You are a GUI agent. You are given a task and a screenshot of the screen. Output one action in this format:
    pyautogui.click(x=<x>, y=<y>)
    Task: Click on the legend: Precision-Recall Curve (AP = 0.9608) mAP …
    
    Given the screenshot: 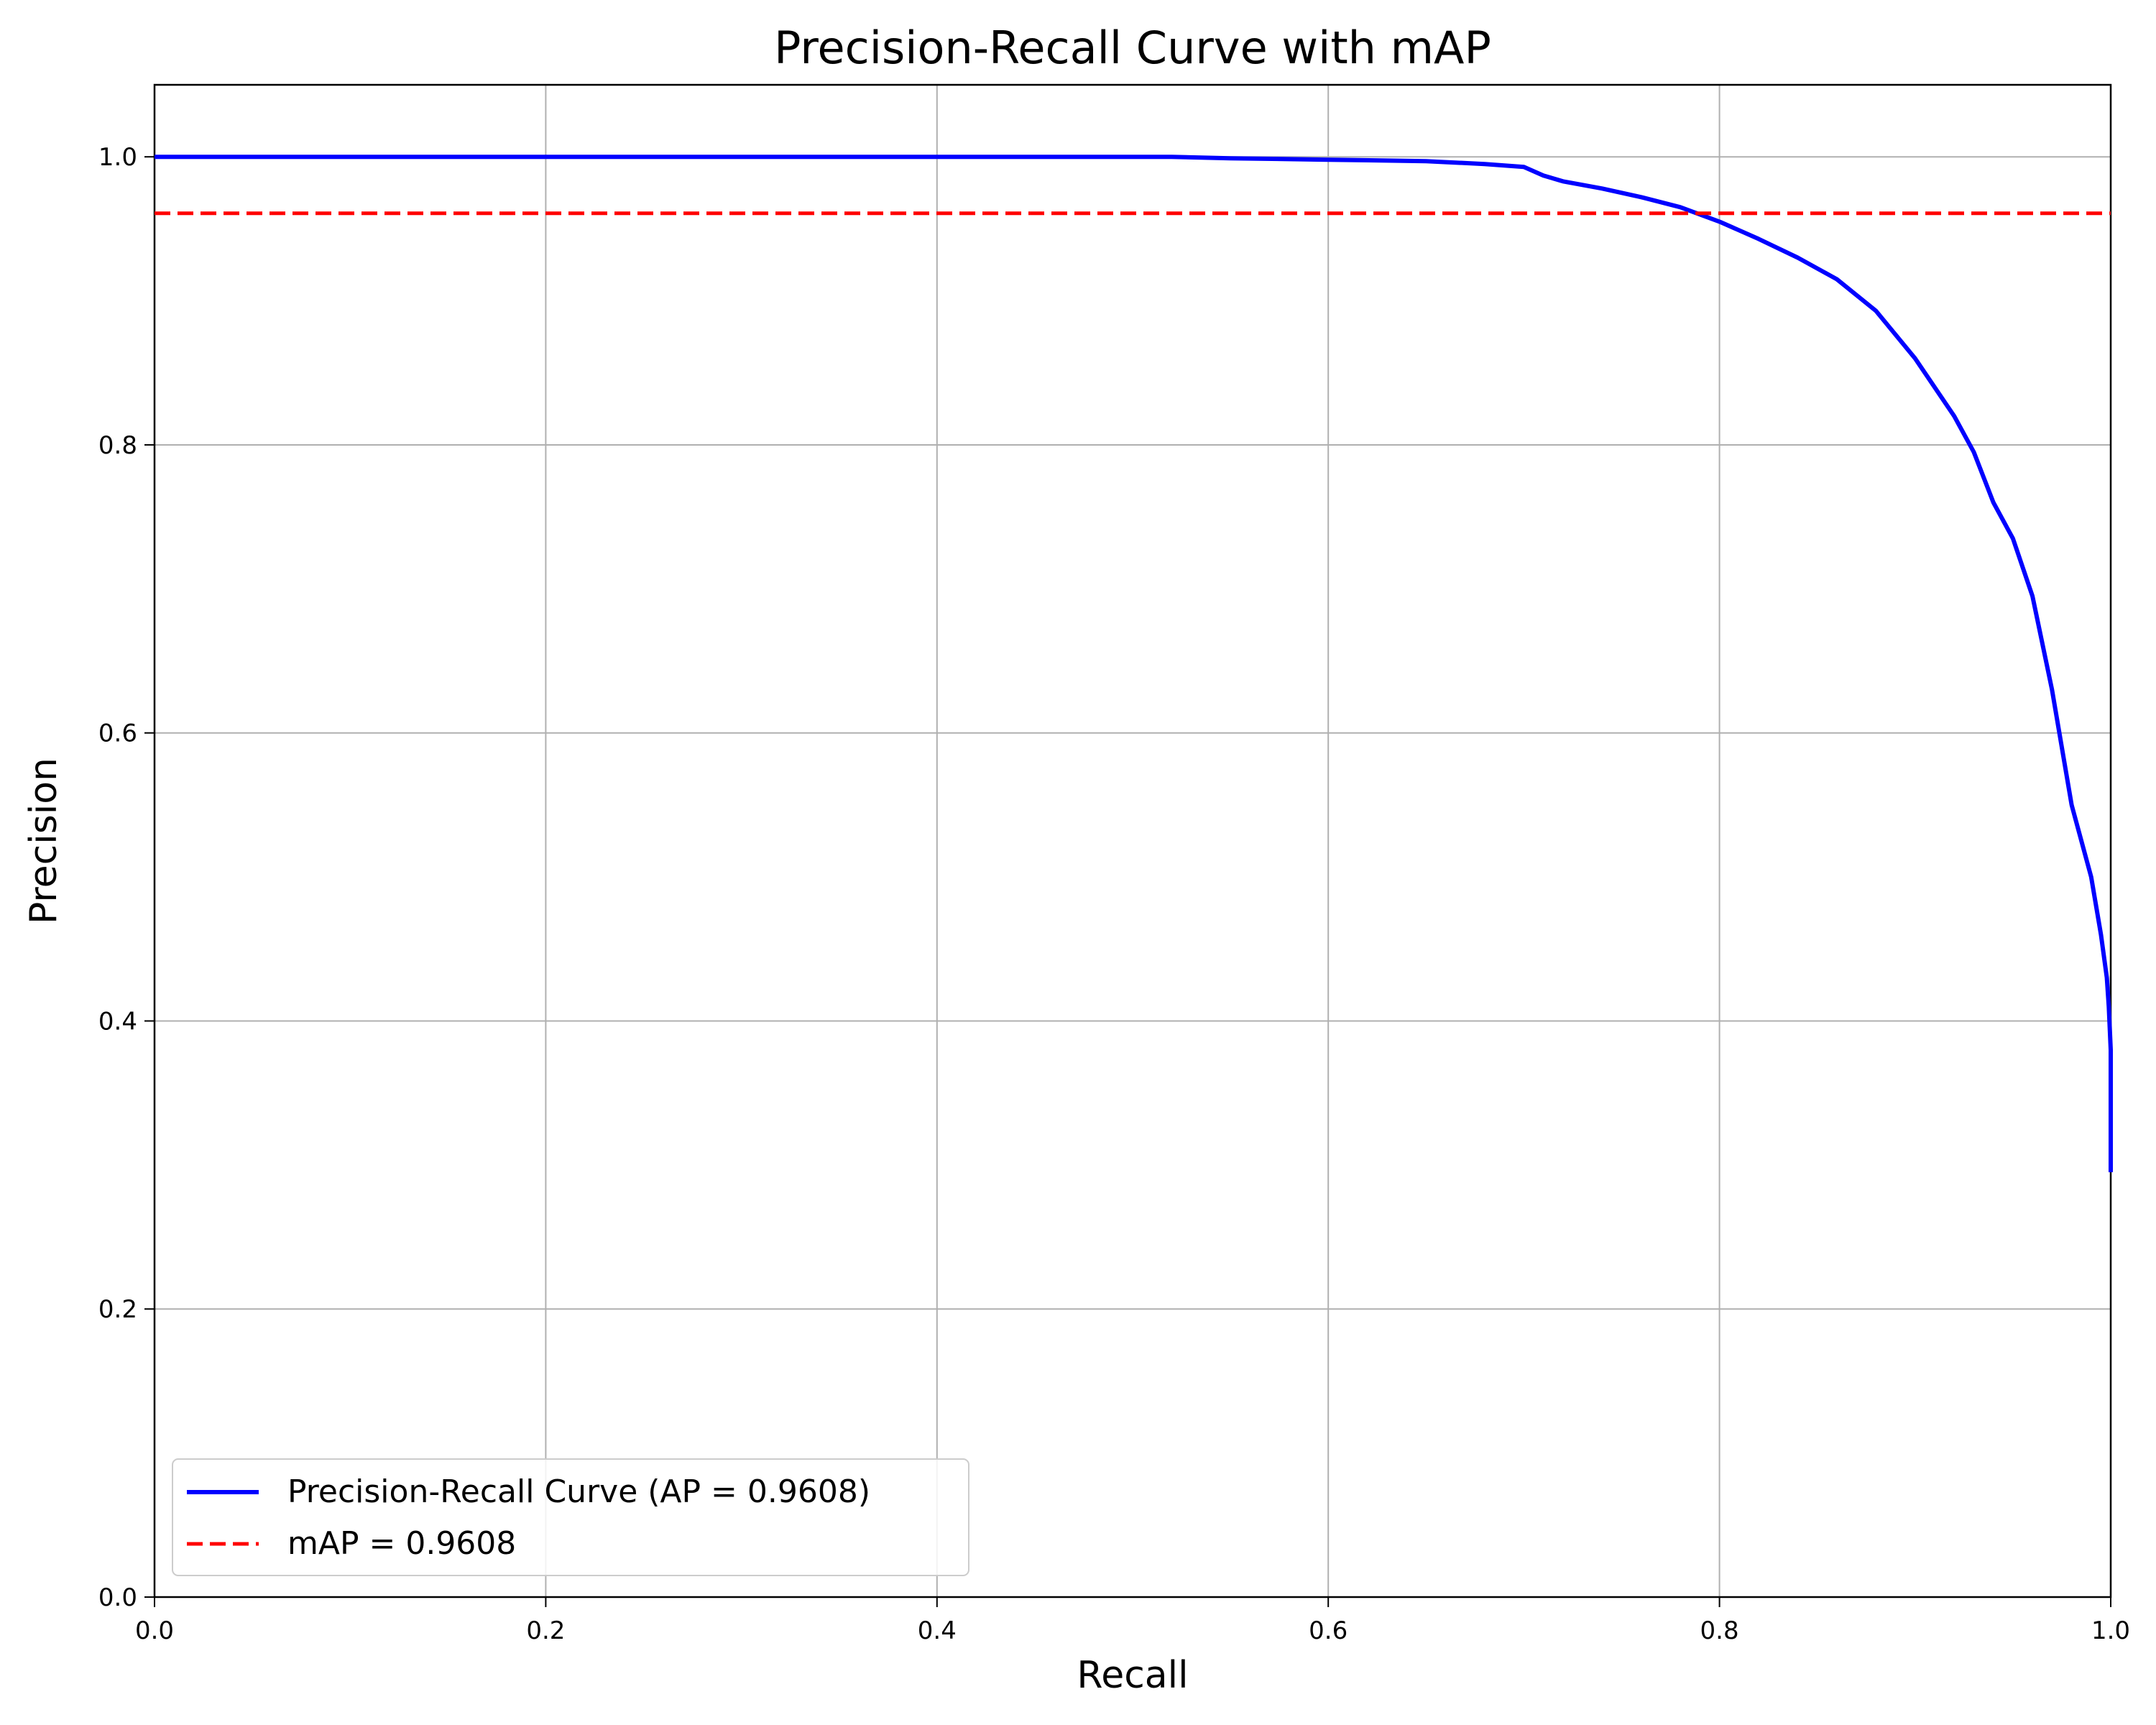 What is the action you would take?
    pyautogui.click(x=570, y=1517)
    